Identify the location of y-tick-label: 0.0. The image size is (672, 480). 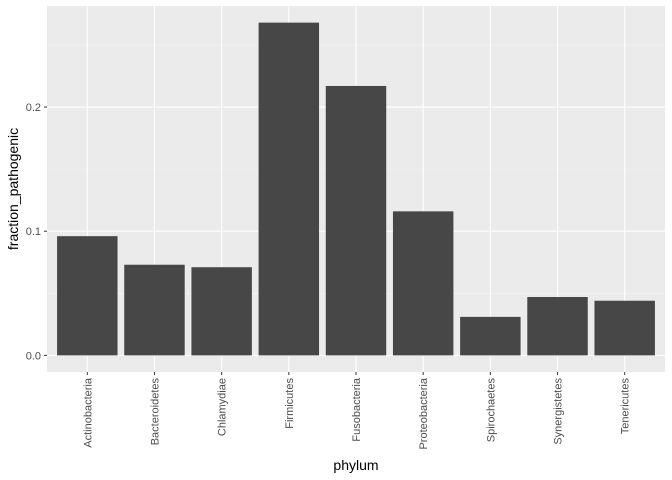
(33, 356).